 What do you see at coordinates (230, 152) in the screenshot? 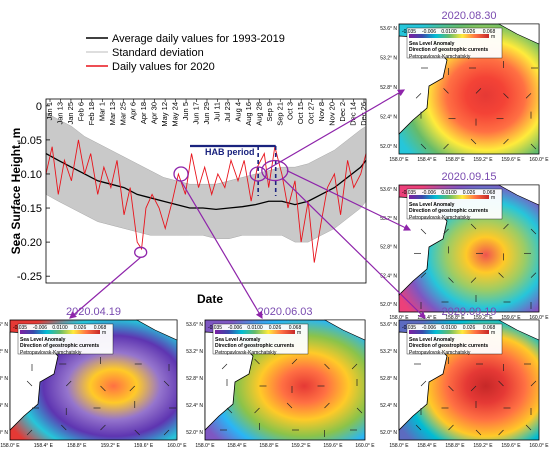
I see `hab-period-label: HAB period` at bounding box center [230, 152].